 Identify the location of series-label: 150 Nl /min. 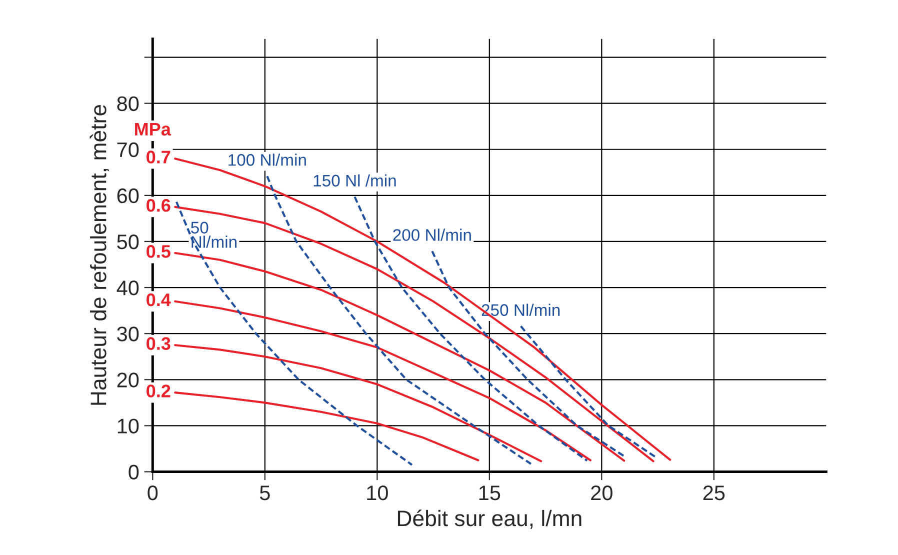
(355, 180).